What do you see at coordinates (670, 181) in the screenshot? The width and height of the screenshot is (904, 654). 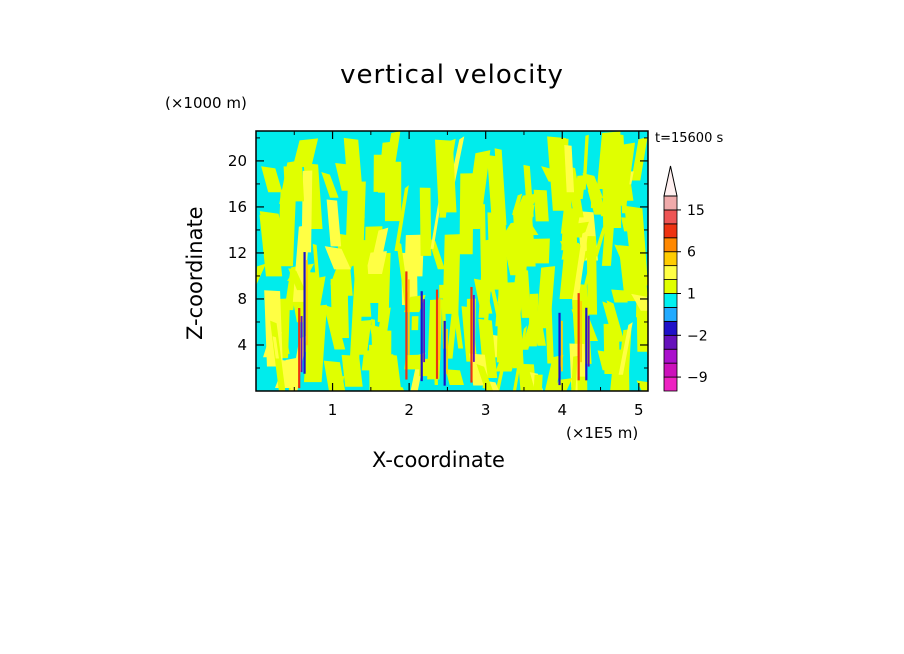 I see `colorbar-extend-arrow` at bounding box center [670, 181].